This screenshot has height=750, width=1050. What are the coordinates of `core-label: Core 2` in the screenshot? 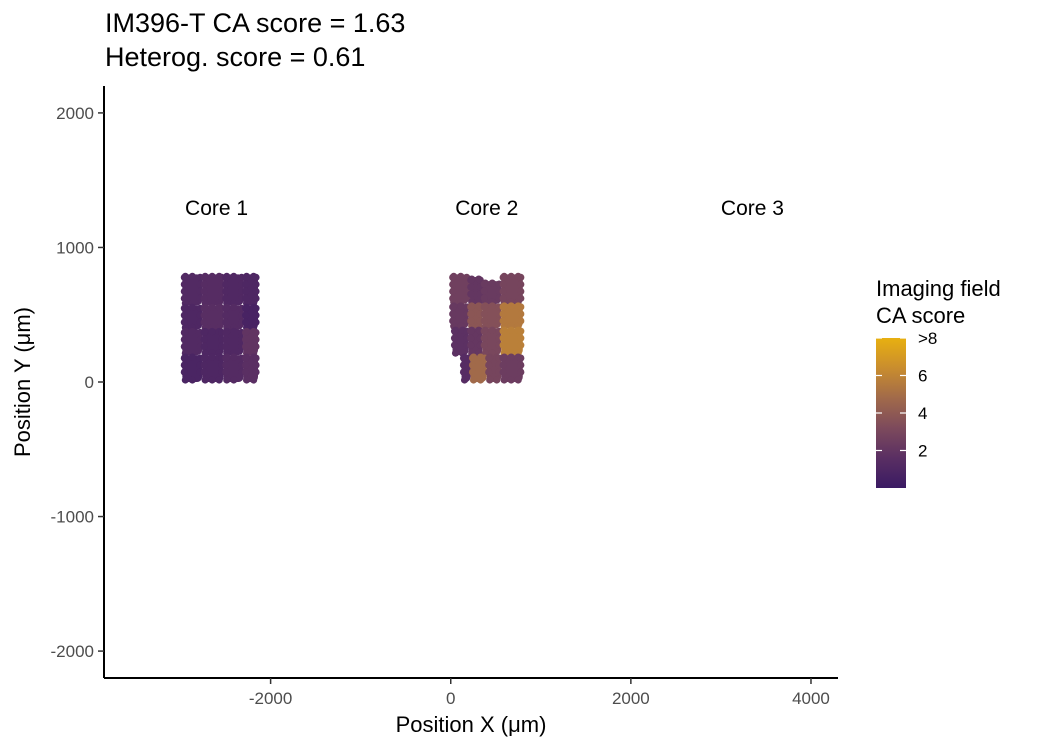 It's located at (486, 208).